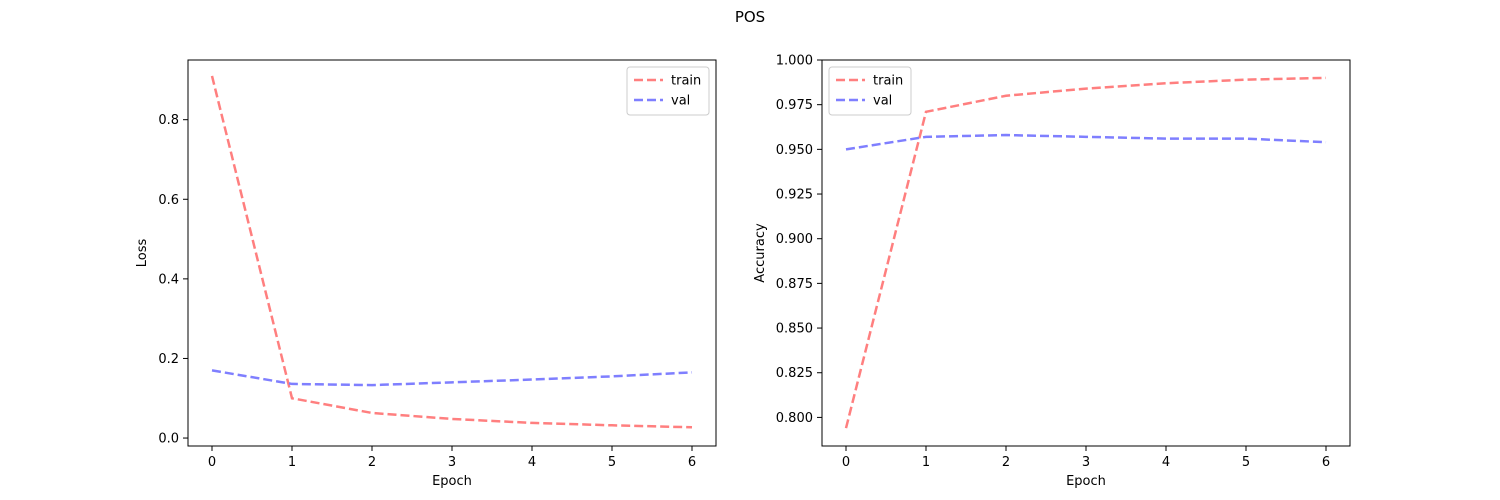  I want to click on chart1-x-tick-label: 4, so click(1166, 462).